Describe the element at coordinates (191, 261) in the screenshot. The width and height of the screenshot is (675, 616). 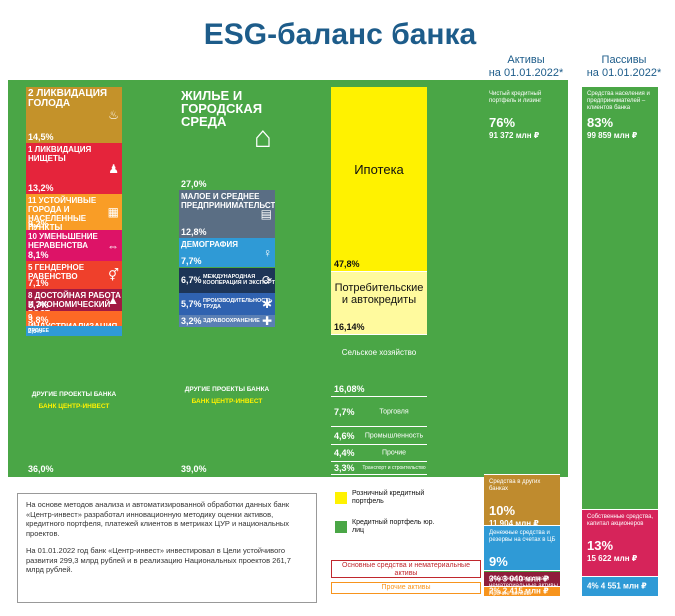
I see `np-value-label: 7,7%` at that location.